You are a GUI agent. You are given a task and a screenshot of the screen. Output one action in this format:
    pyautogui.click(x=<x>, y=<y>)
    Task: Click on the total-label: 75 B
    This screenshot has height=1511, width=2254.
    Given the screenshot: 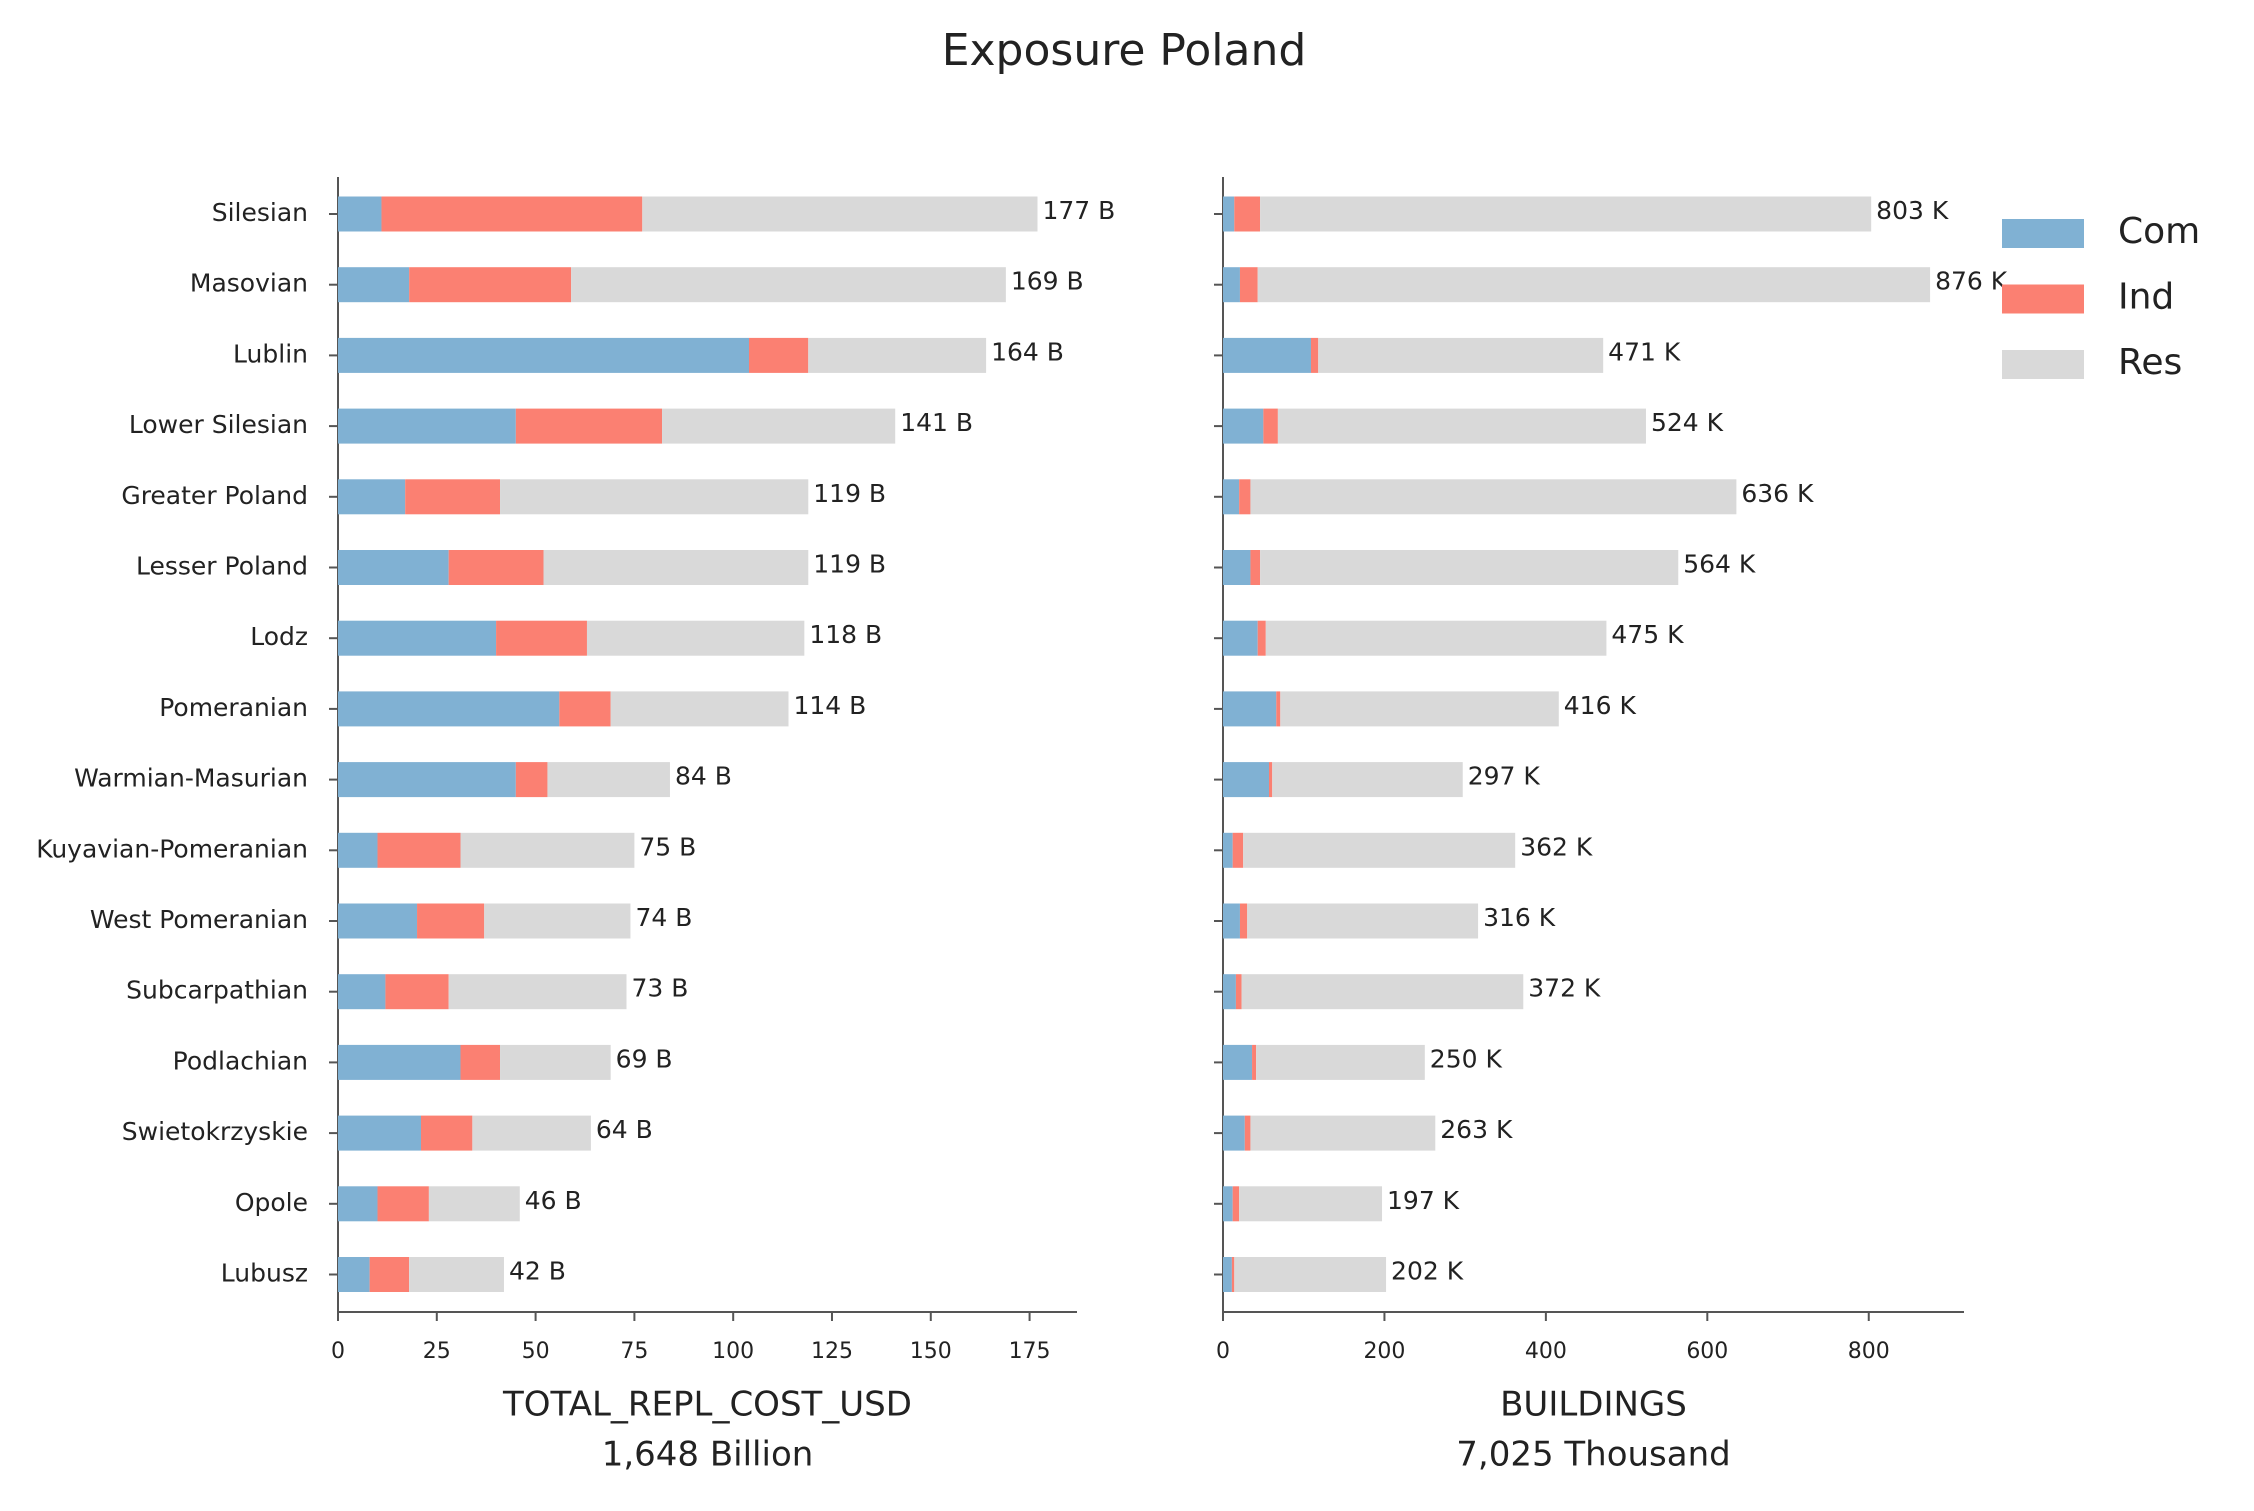 What is the action you would take?
    pyautogui.click(x=667, y=846)
    